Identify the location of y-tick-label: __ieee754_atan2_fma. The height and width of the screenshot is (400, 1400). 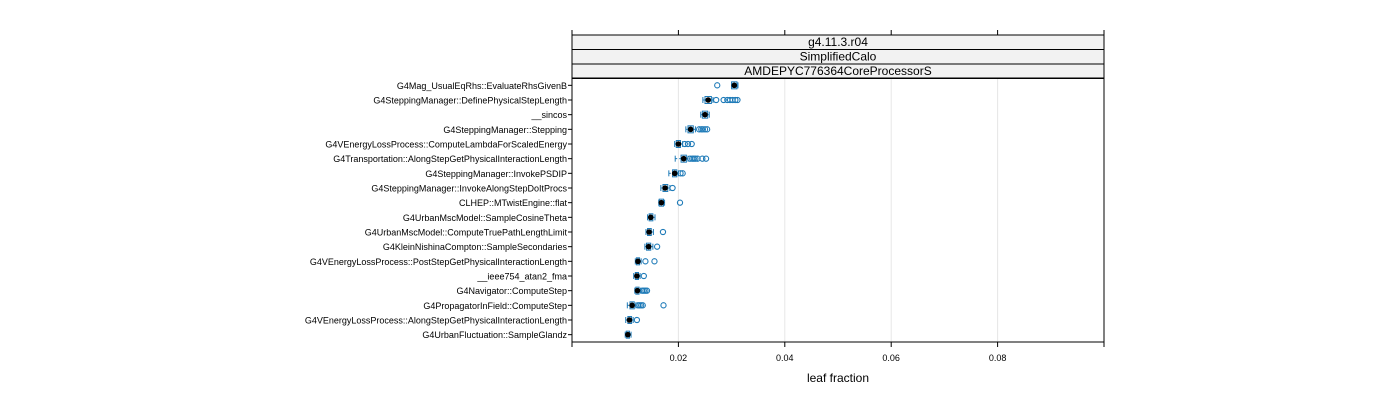
(521, 277).